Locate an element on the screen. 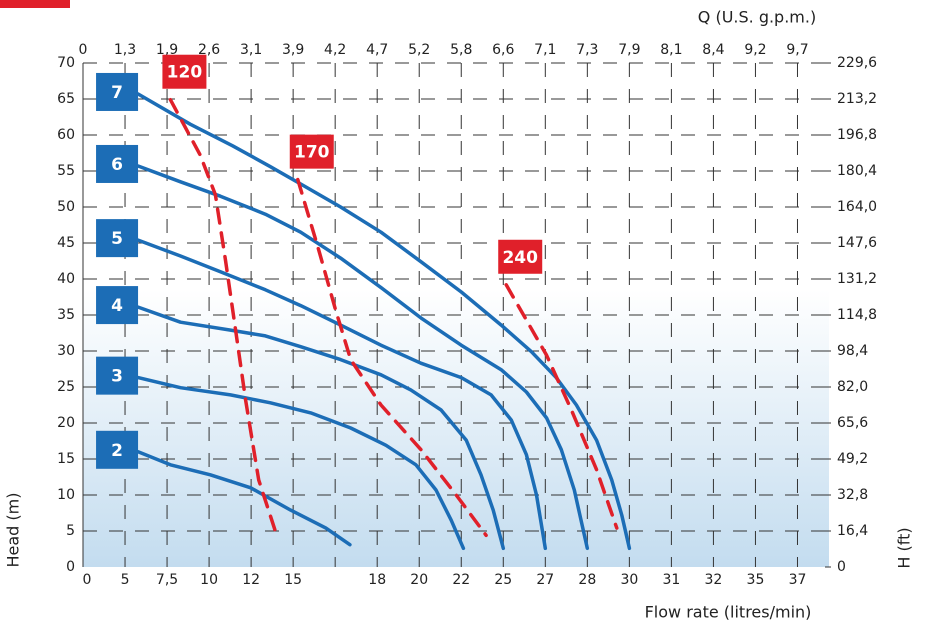 This screenshot has width=931, height=632. y-tick-label: 55 is located at coordinates (66, 171).